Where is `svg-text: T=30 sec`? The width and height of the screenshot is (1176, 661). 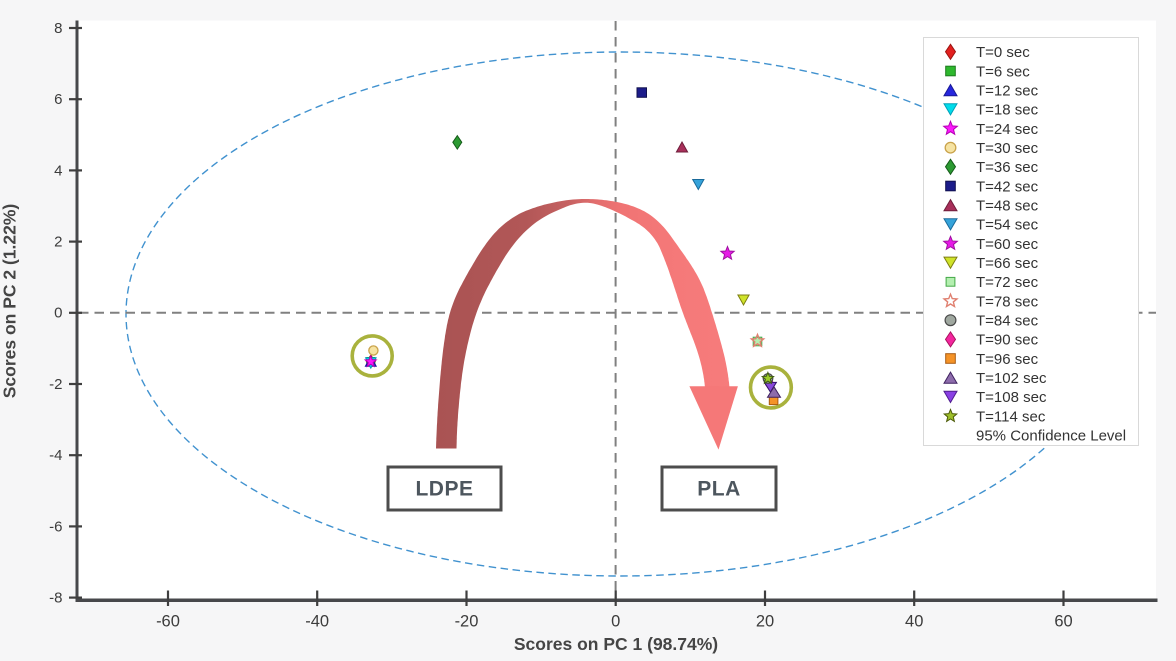
svg-text: T=30 sec is located at coordinates (1007, 148).